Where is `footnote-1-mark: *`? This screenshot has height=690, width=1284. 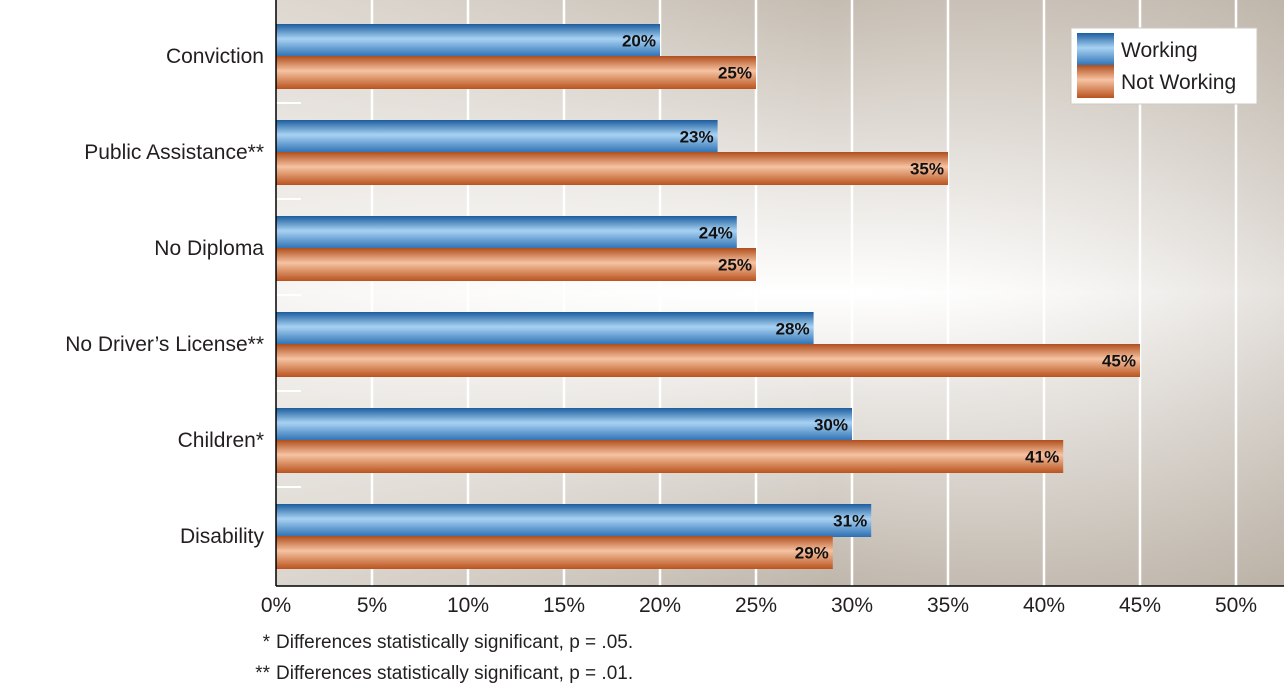 footnote-1-mark: * is located at coordinates (266, 642).